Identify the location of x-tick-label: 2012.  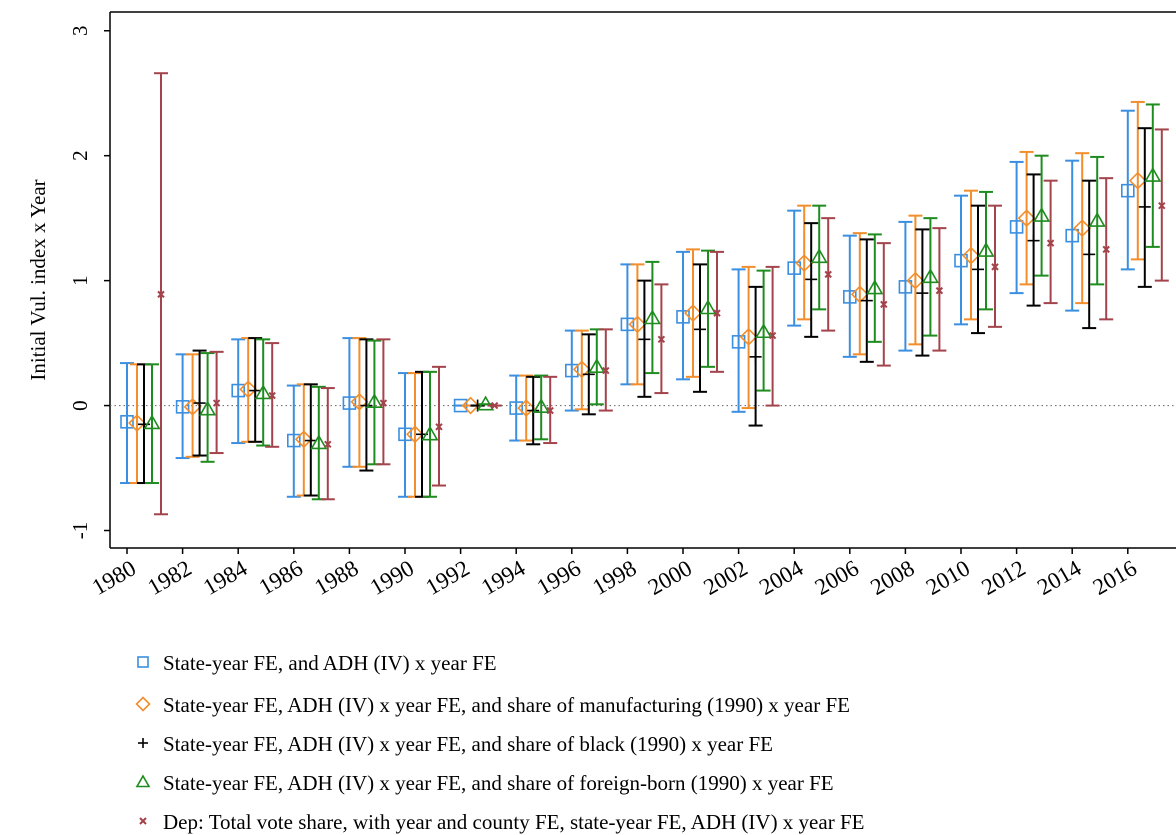
(1003, 577).